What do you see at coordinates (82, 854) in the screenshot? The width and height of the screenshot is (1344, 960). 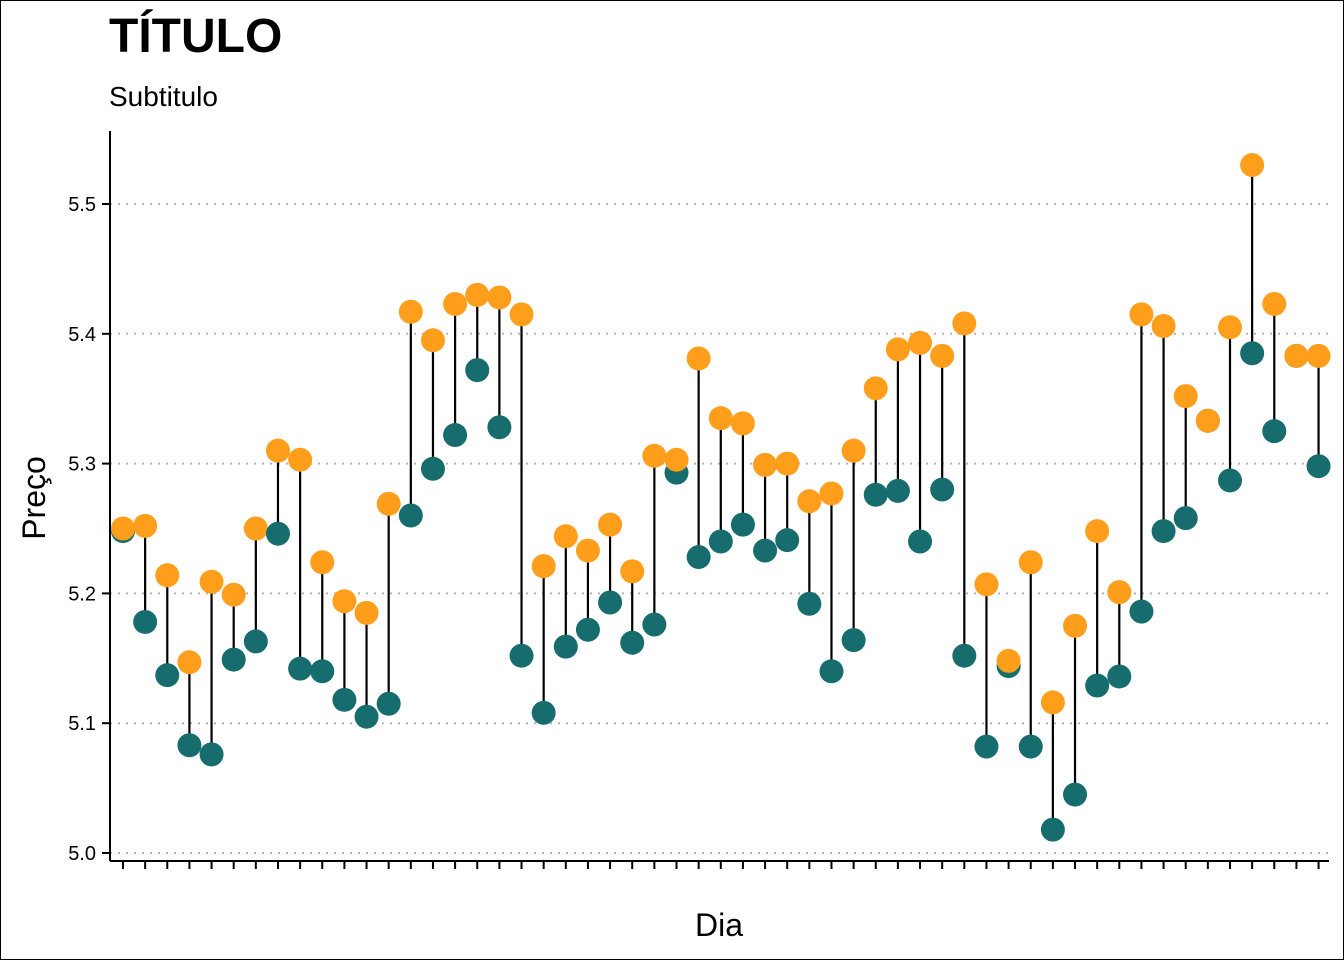 I see `y-tick-label: 5.0` at bounding box center [82, 854].